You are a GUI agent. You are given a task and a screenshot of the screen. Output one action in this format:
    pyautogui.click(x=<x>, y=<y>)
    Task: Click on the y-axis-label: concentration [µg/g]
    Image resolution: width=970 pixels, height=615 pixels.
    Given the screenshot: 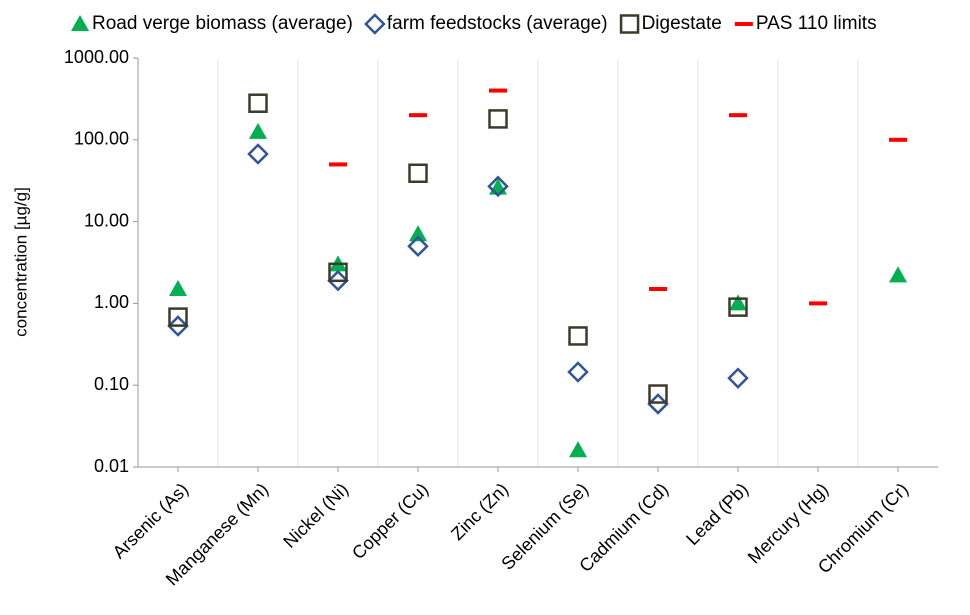 What is the action you would take?
    pyautogui.click(x=20, y=262)
    